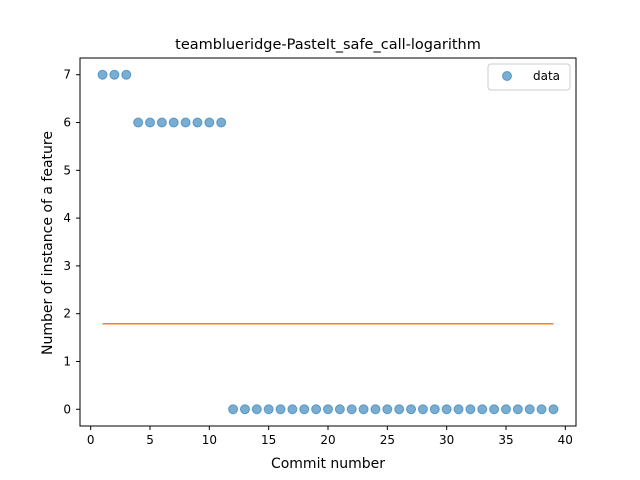 This screenshot has height=480, width=640. Describe the element at coordinates (507, 76) in the screenshot. I see `legend-marker` at that location.